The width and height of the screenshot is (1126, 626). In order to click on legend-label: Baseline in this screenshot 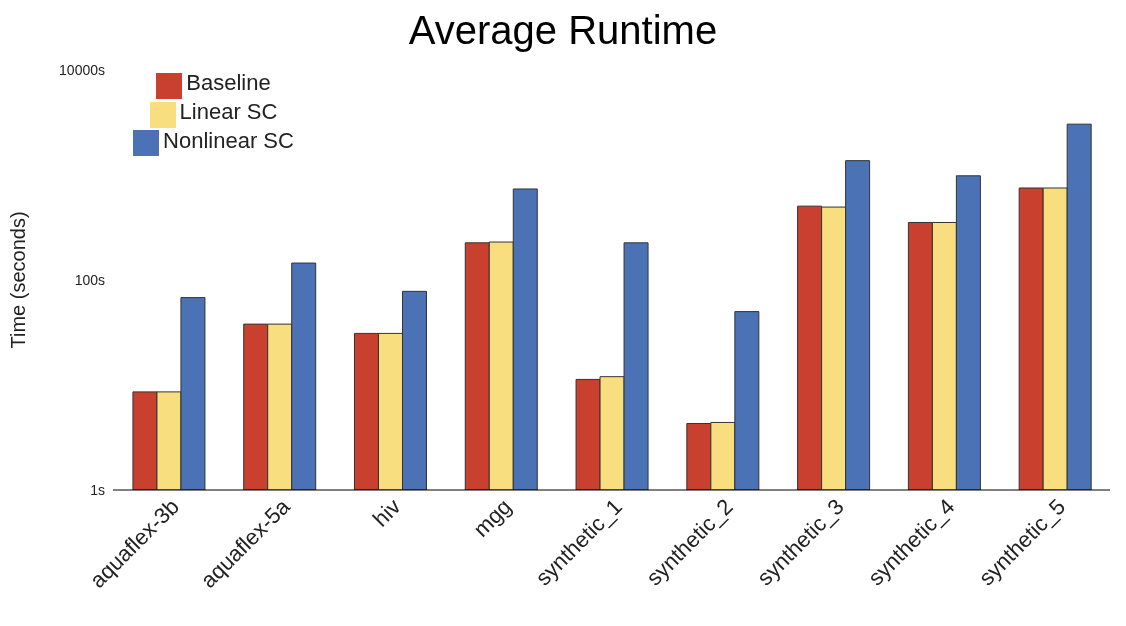, I will do `click(228, 82)`.